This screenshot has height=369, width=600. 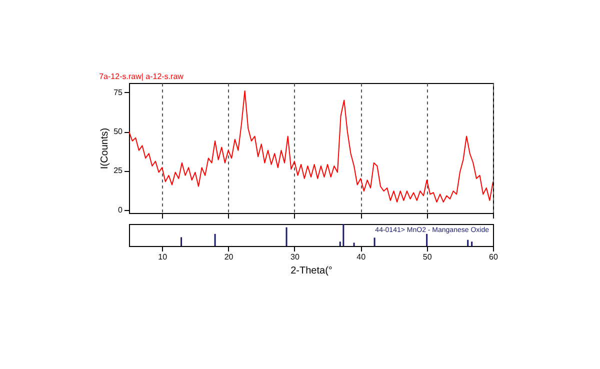 I want to click on y-tick-label: 0, so click(x=121, y=209).